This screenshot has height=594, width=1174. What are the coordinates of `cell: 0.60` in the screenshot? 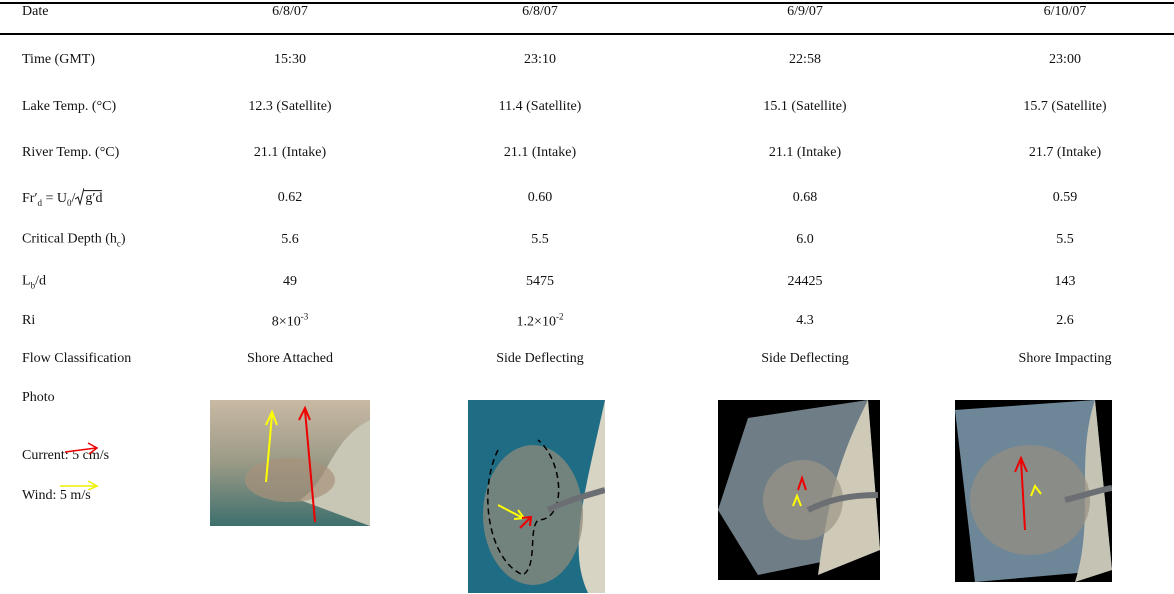 It's located at (540, 197).